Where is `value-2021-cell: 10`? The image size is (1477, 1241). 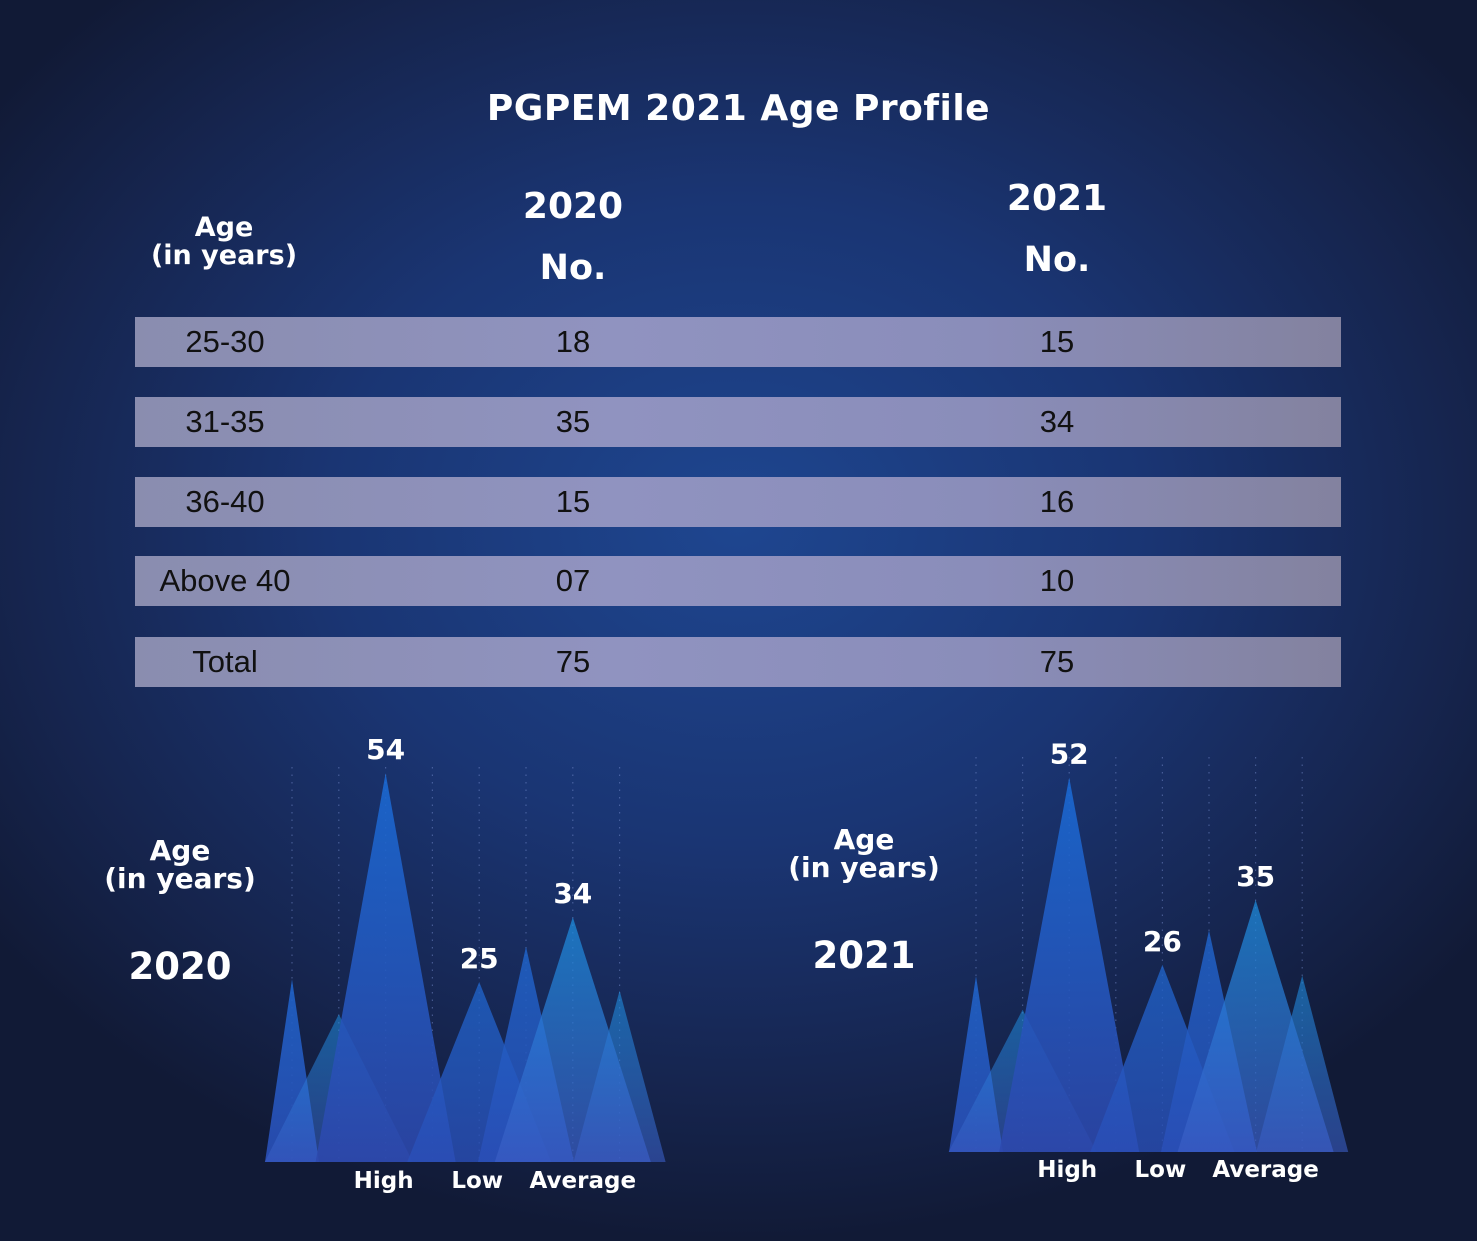
value-2021-cell: 10 is located at coordinates (1057, 580).